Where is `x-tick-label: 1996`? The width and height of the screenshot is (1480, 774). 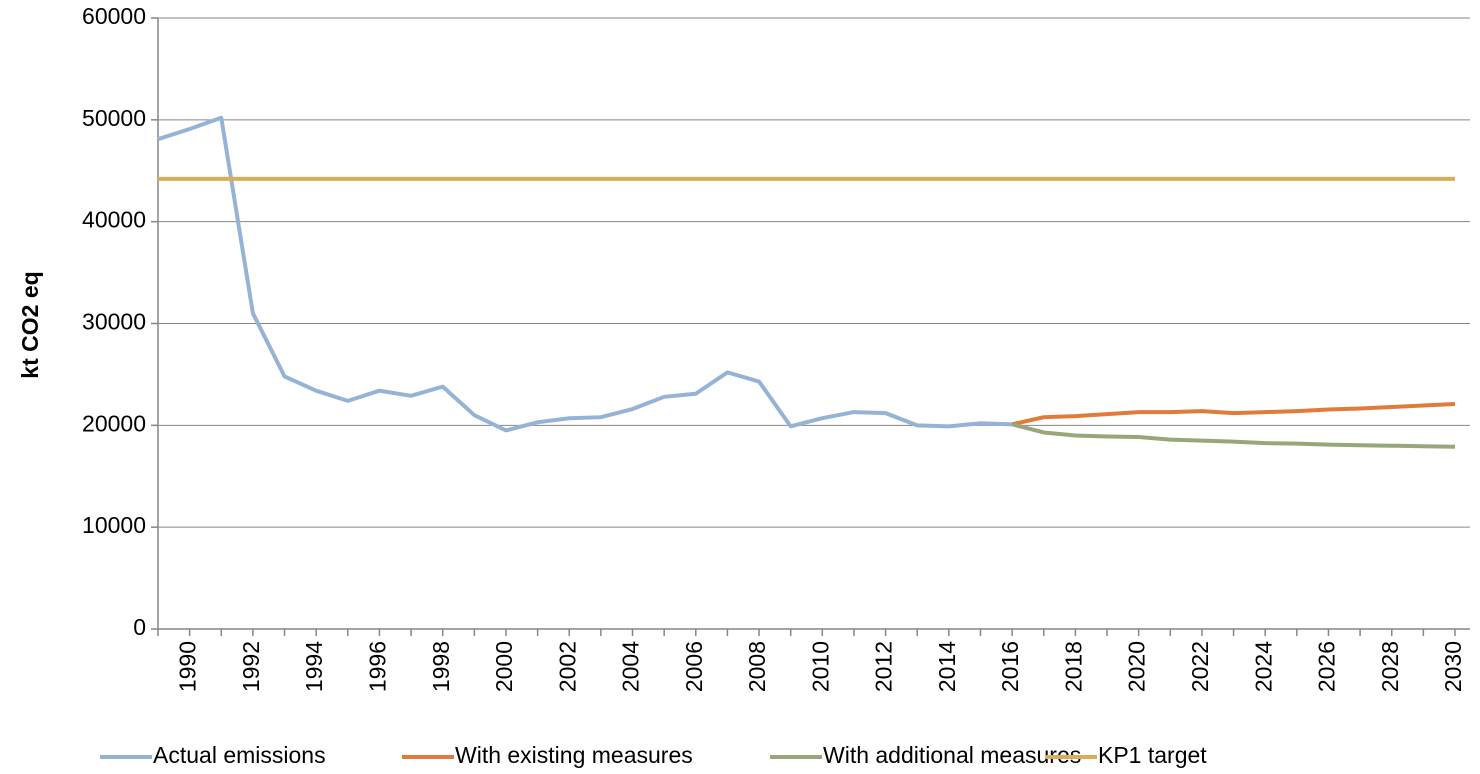 x-tick-label: 1996 is located at coordinates (378, 666).